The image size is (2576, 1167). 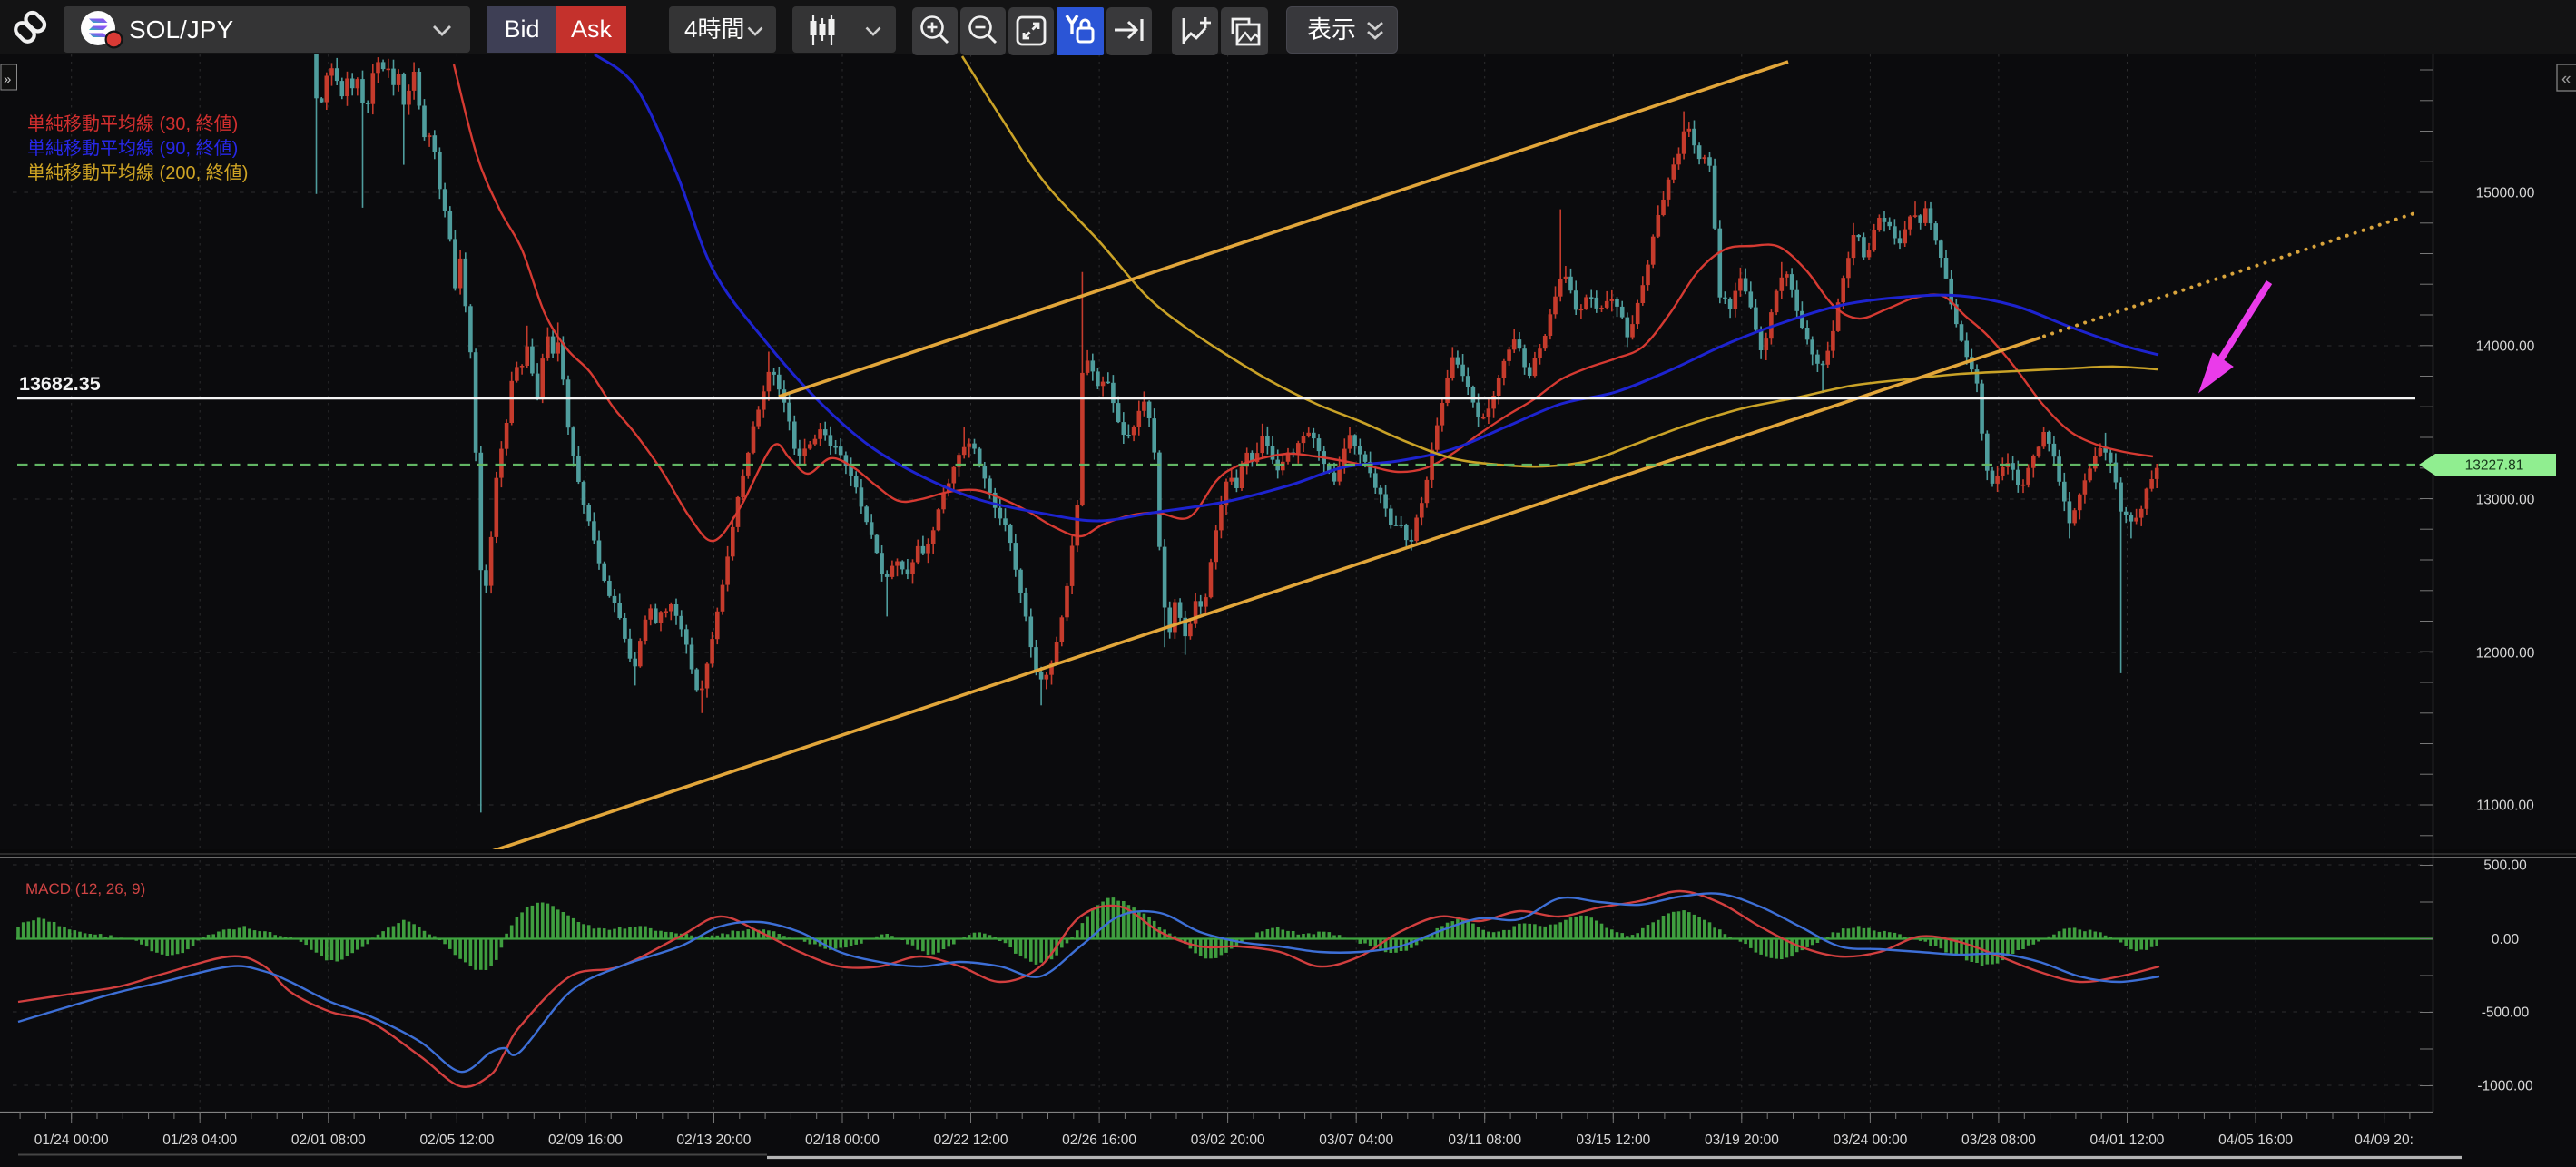 What do you see at coordinates (1870, 1140) in the screenshot?
I see `svg-text: 03/24 00:00` at bounding box center [1870, 1140].